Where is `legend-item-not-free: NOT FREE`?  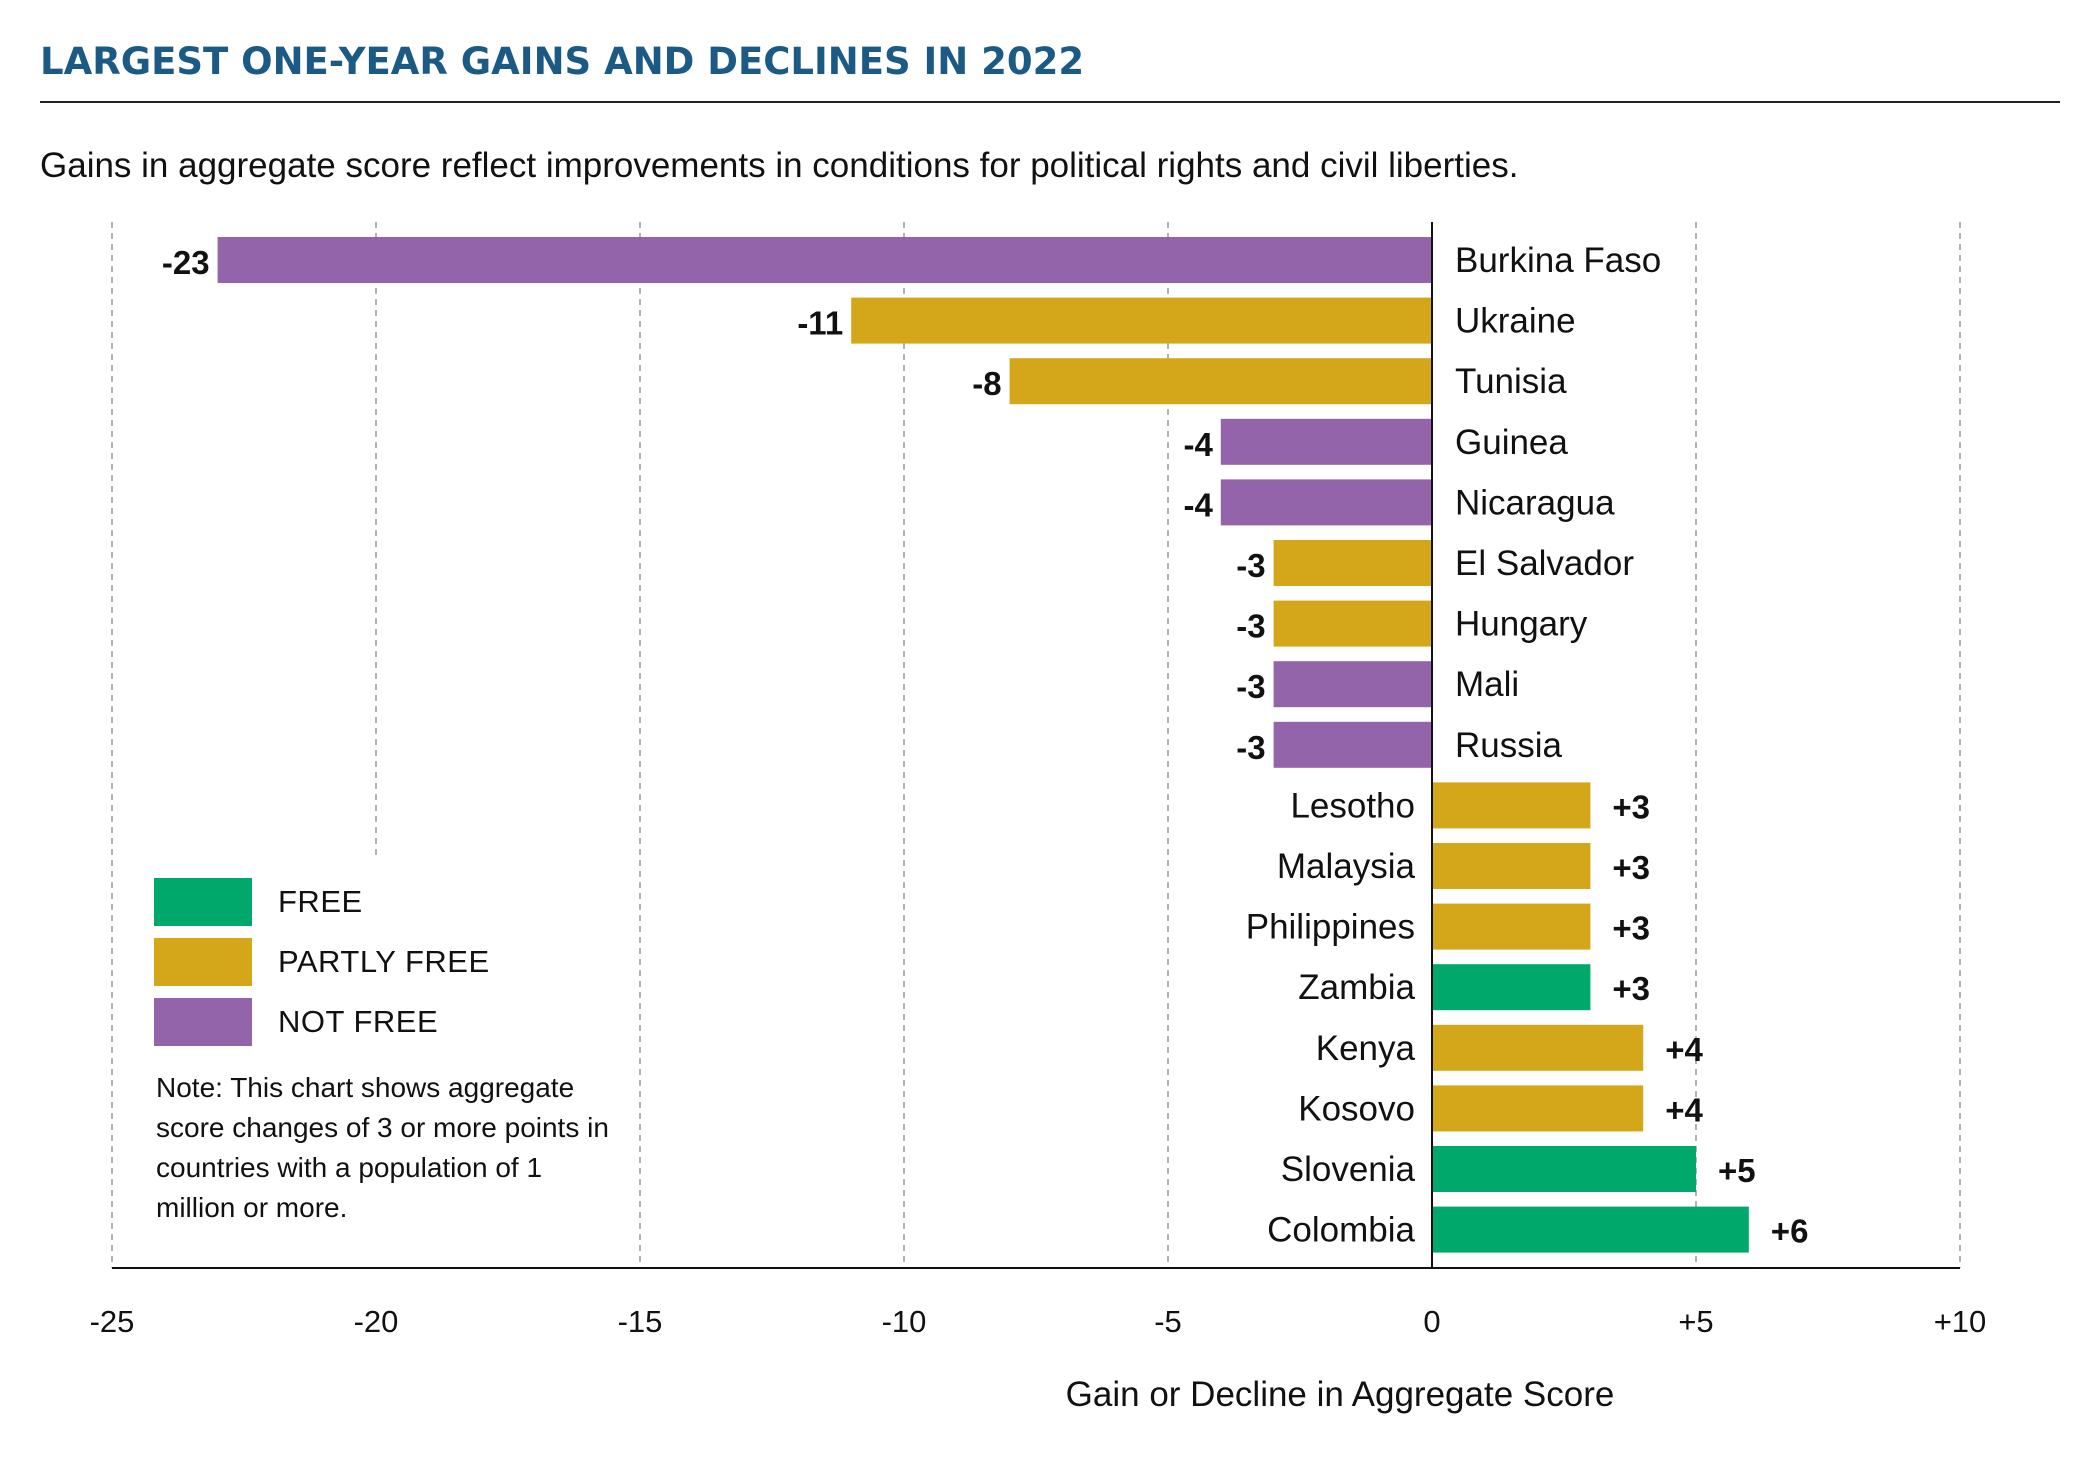
legend-item-not-free: NOT FREE is located at coordinates (322, 1022).